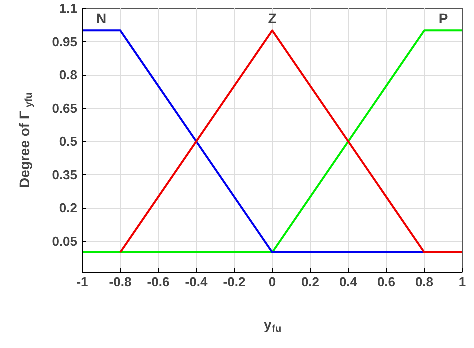  Describe the element at coordinates (120, 282) in the screenshot. I see `x-tick-label: -0.8` at that location.